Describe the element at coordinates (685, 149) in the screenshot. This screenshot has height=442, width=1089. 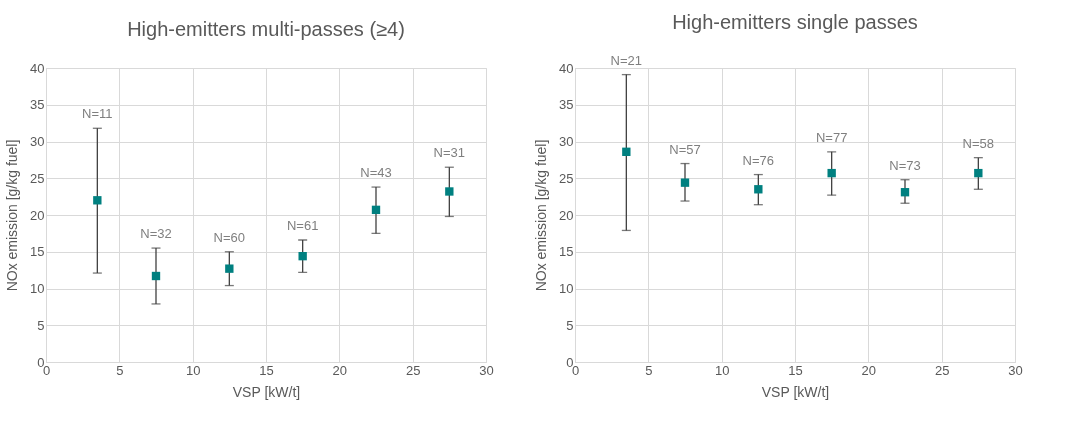
I see `annotation: N=57` at that location.